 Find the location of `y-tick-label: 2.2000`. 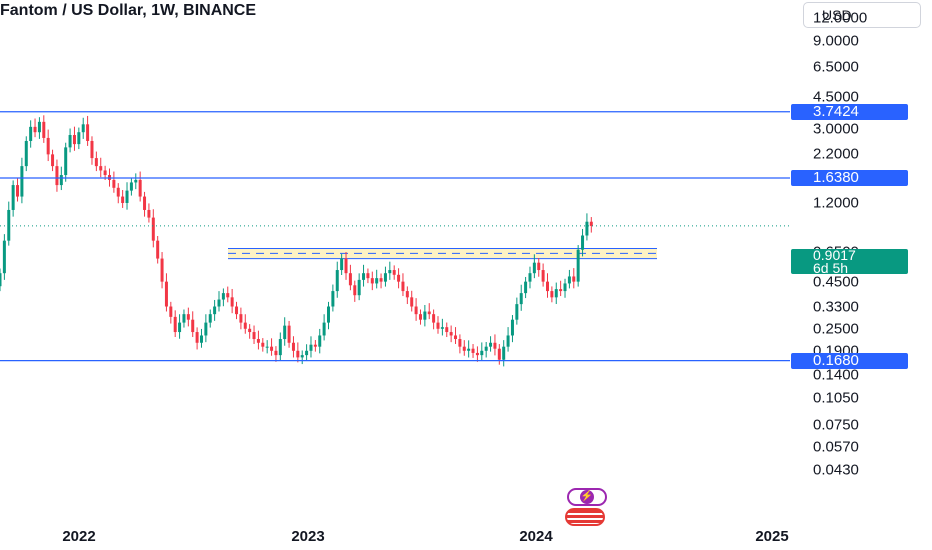

y-tick-label: 2.2000 is located at coordinates (836, 154).